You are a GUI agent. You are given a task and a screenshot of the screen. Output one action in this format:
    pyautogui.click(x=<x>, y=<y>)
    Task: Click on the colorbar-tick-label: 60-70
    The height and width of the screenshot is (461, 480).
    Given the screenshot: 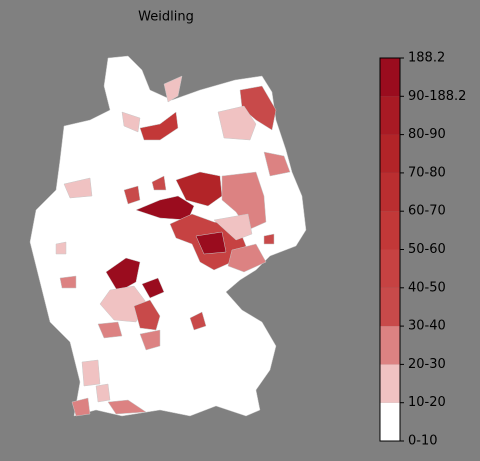 What is the action you would take?
    pyautogui.click(x=427, y=211)
    